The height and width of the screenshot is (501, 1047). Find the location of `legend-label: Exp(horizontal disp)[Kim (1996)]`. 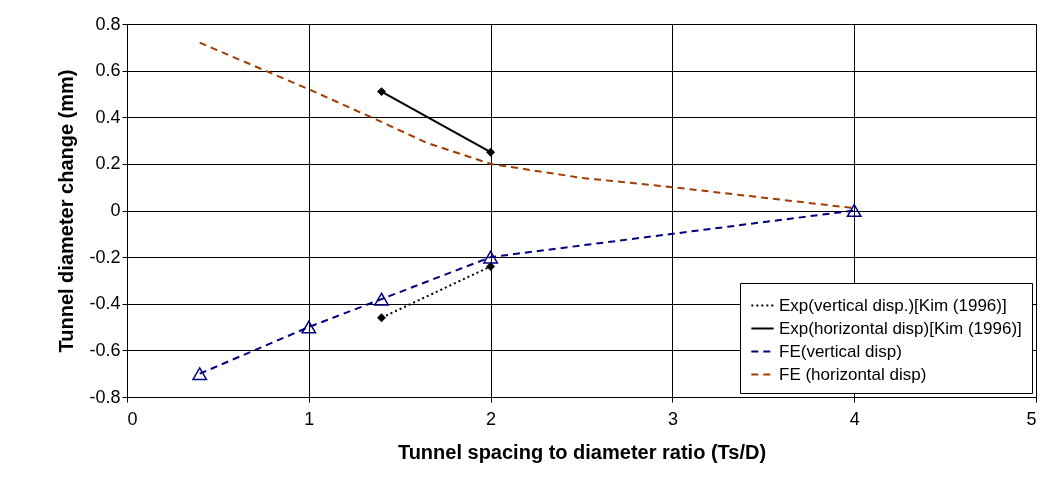

legend-label: Exp(horizontal disp)[Kim (1996)] is located at coordinates (900, 328).